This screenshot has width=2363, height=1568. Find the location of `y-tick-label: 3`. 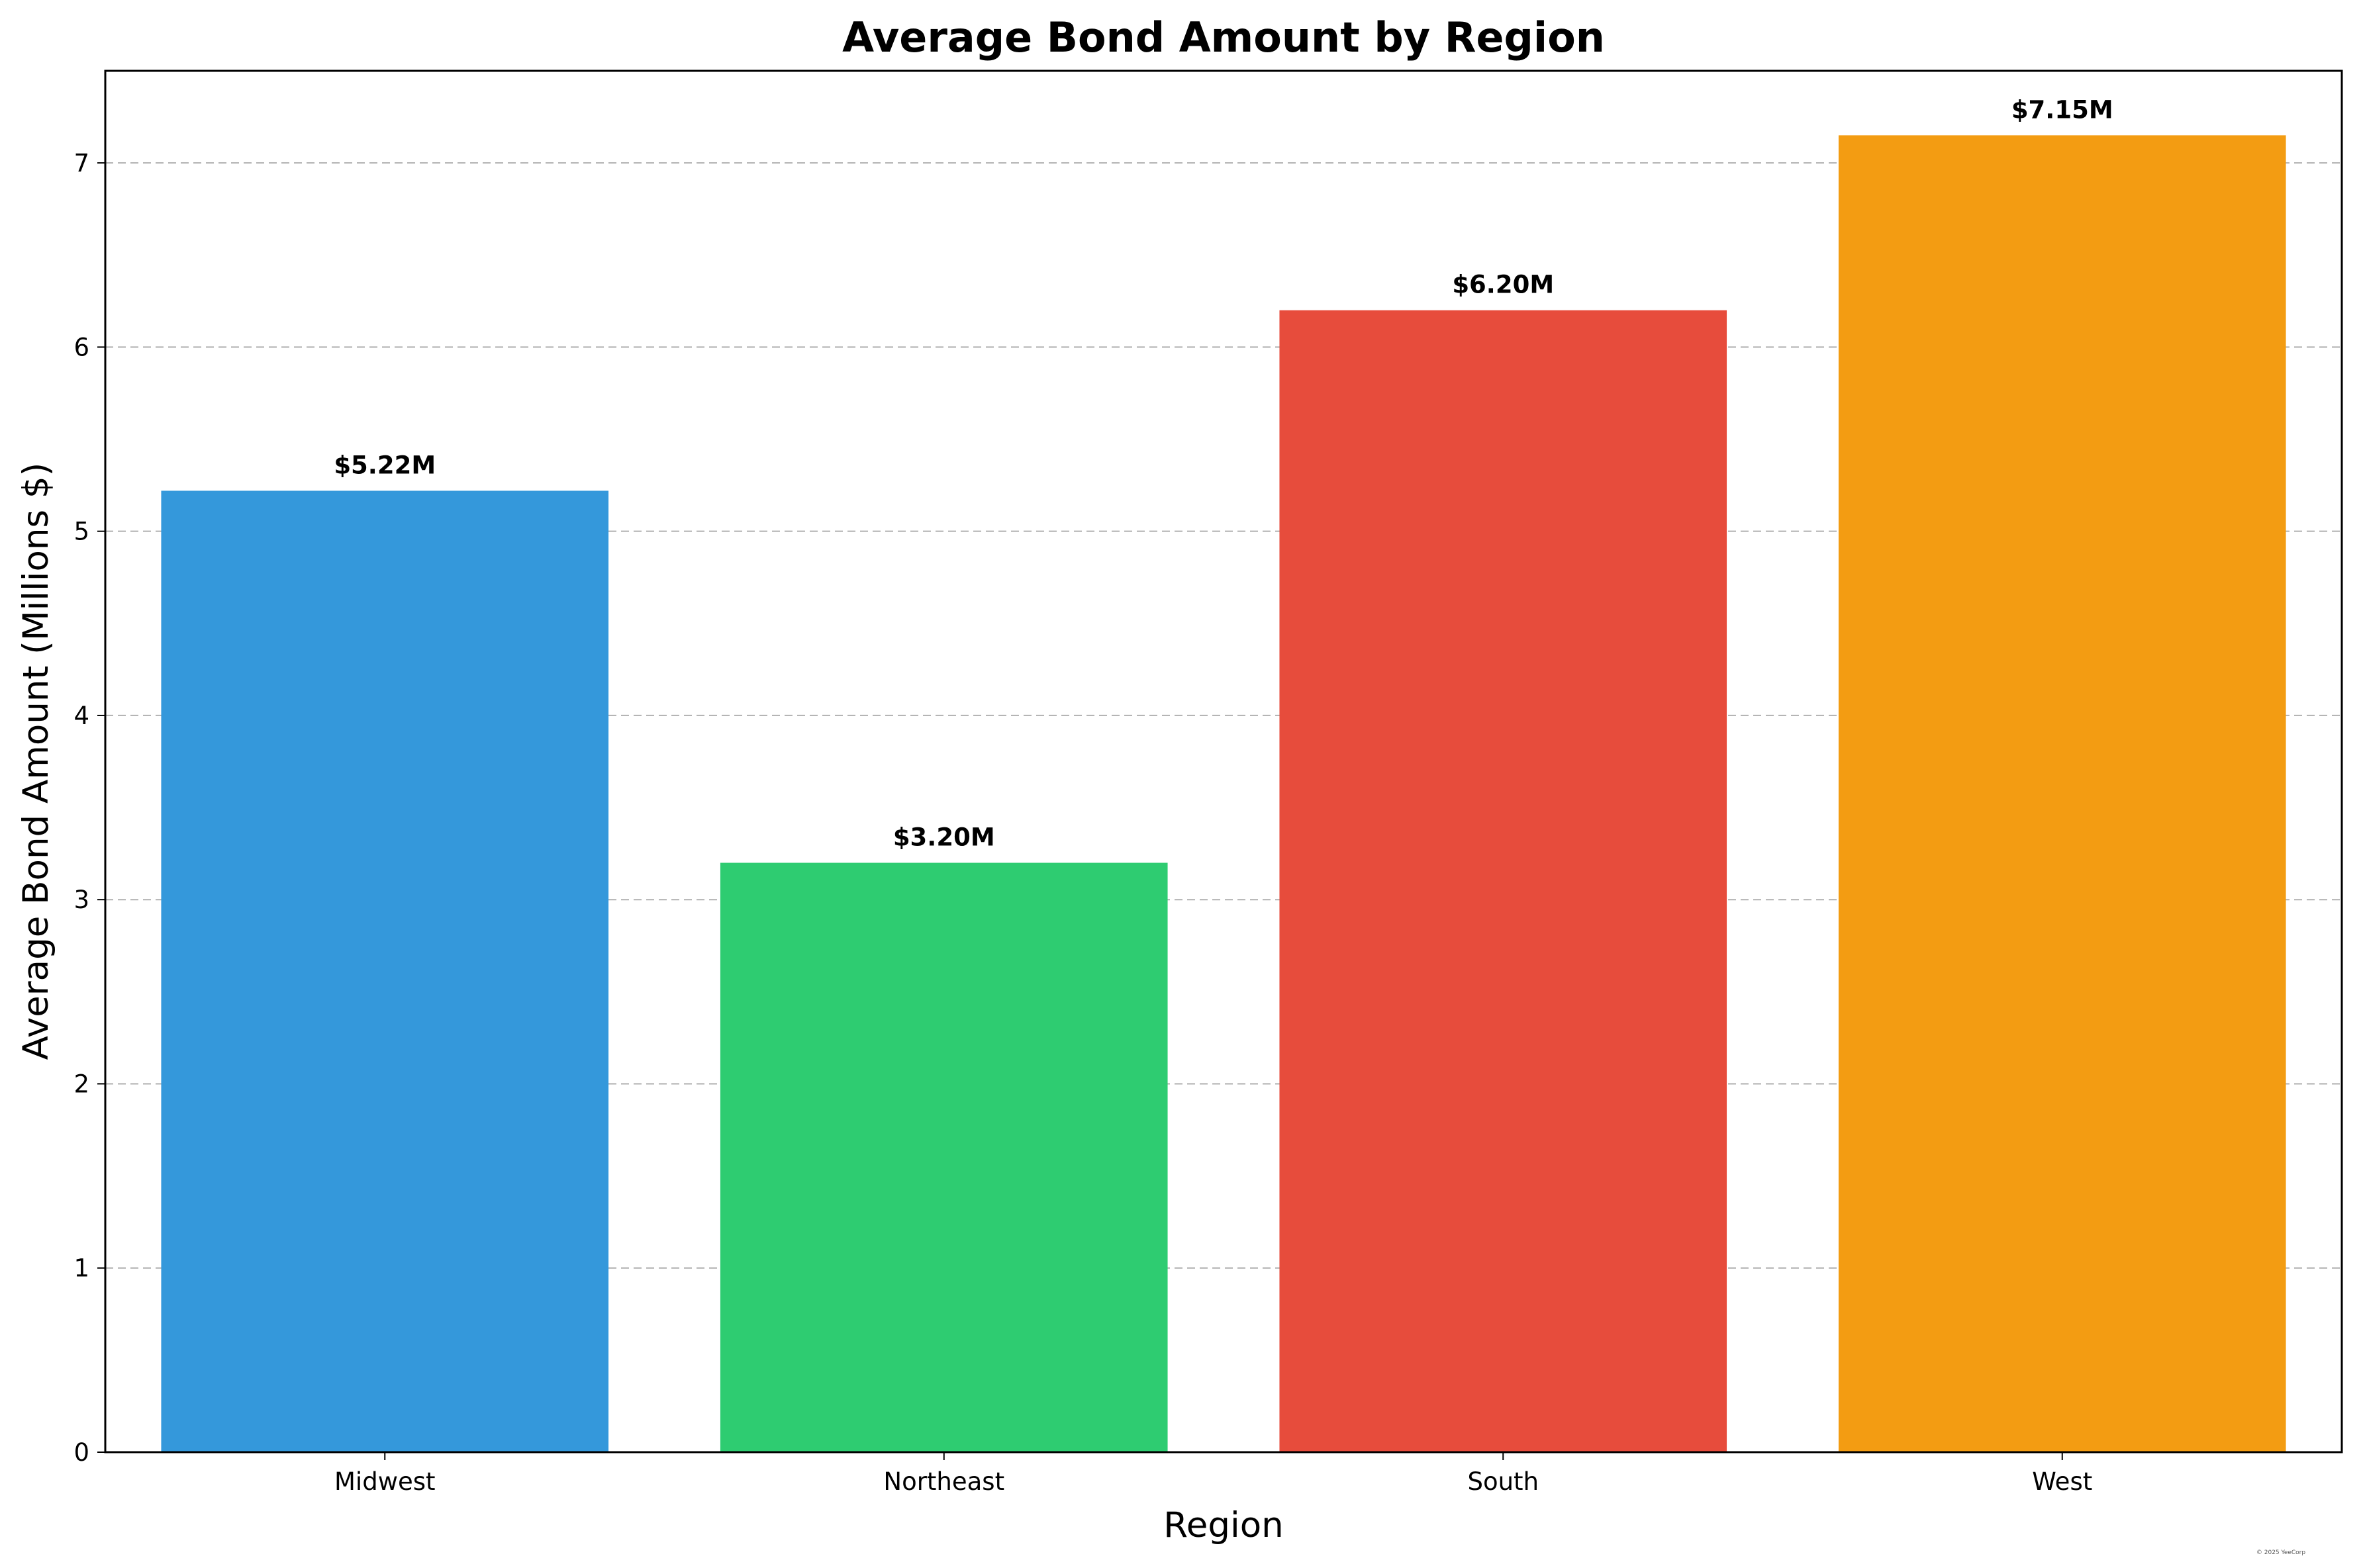

y-tick-label: 3 is located at coordinates (81, 900).